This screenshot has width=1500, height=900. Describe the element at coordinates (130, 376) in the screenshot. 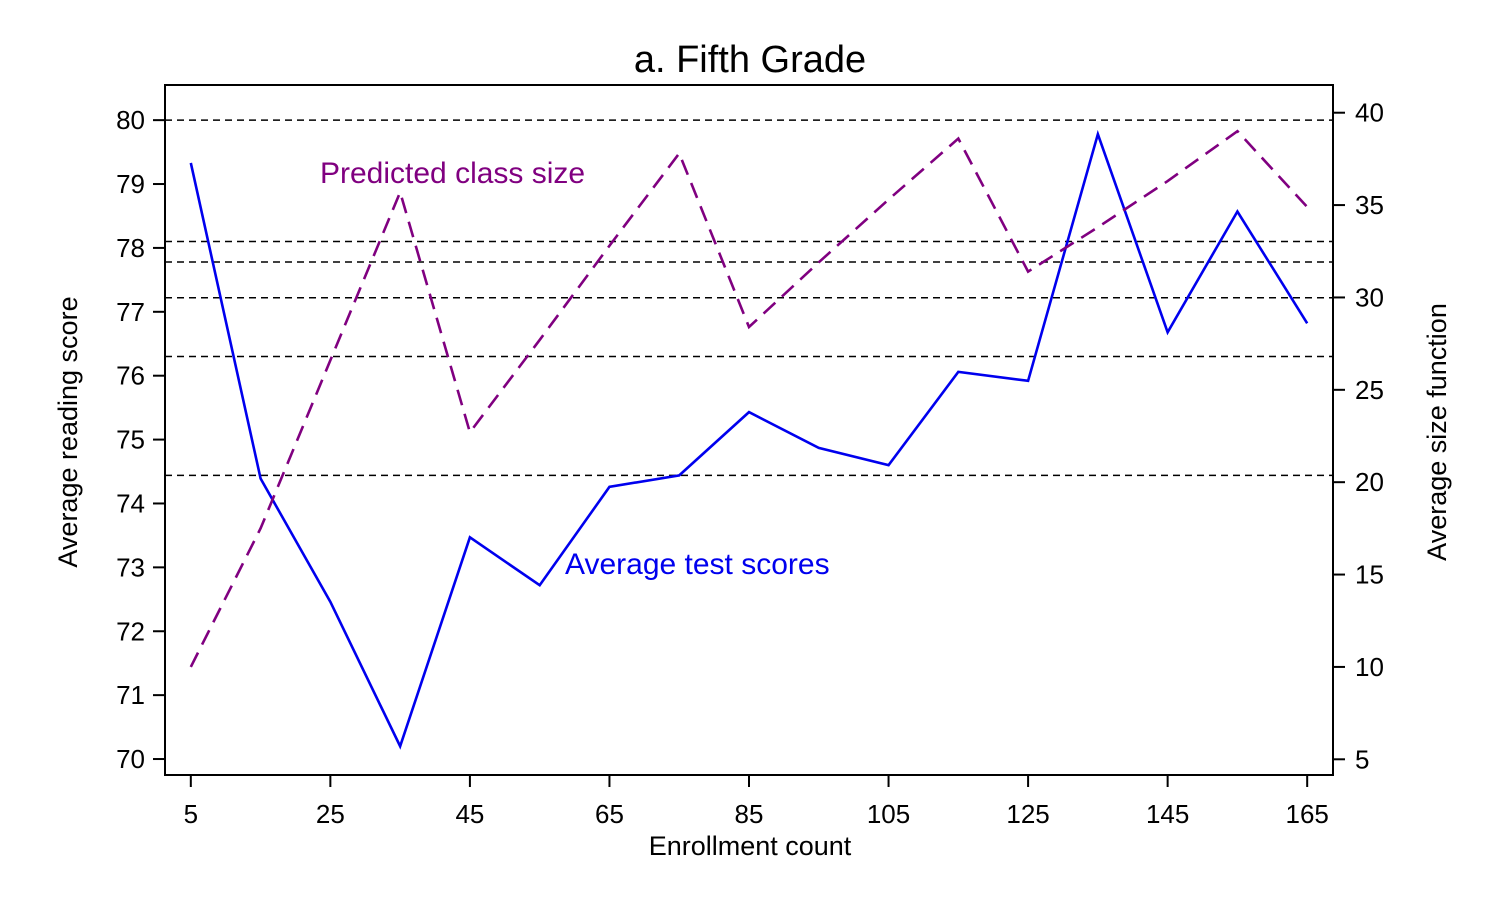

I see `y-left-tick-label-6: 76` at that location.